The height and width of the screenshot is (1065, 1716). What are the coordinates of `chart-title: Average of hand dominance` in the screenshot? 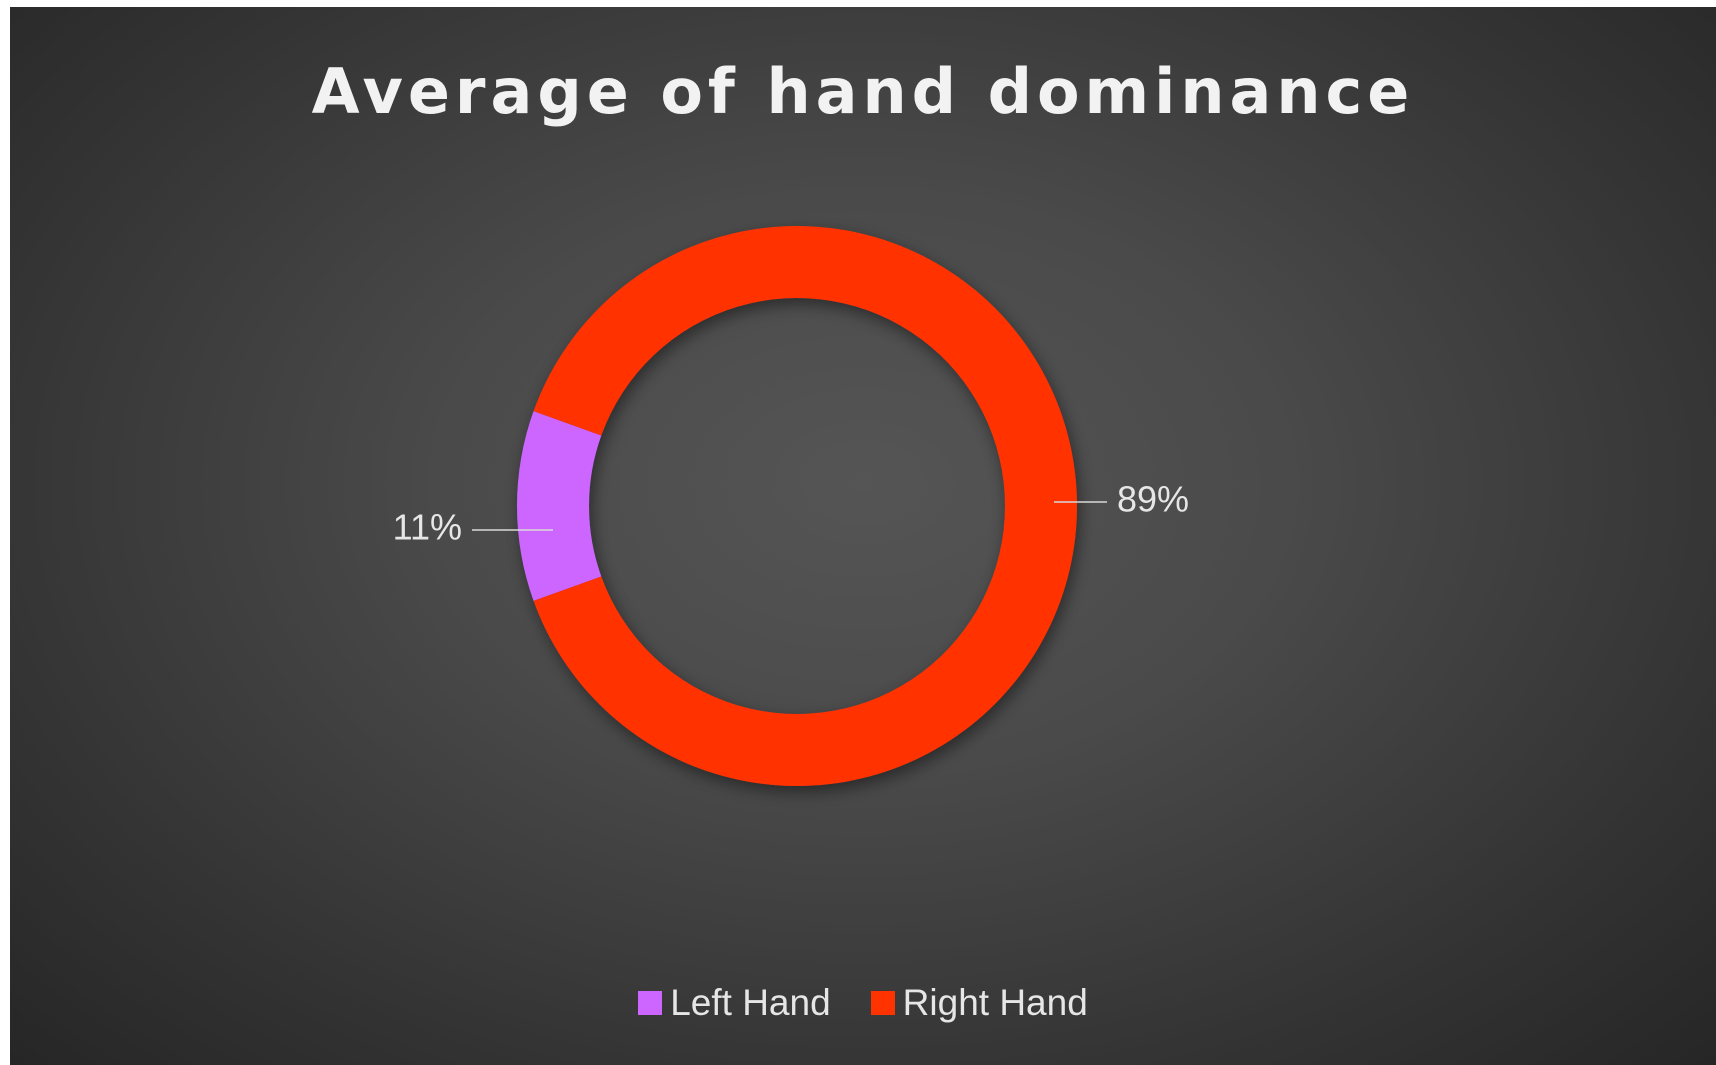 It's located at (863, 91).